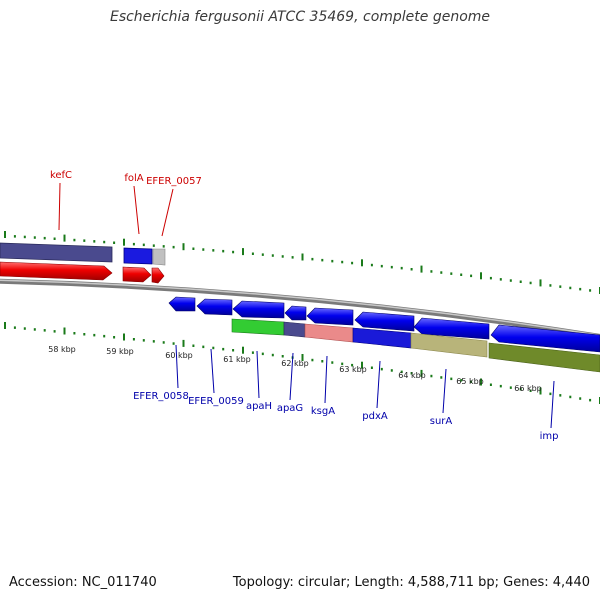  What do you see at coordinates (174, 181) in the screenshot?
I see `gene-label-EFER_0057: EFER_0057` at bounding box center [174, 181].